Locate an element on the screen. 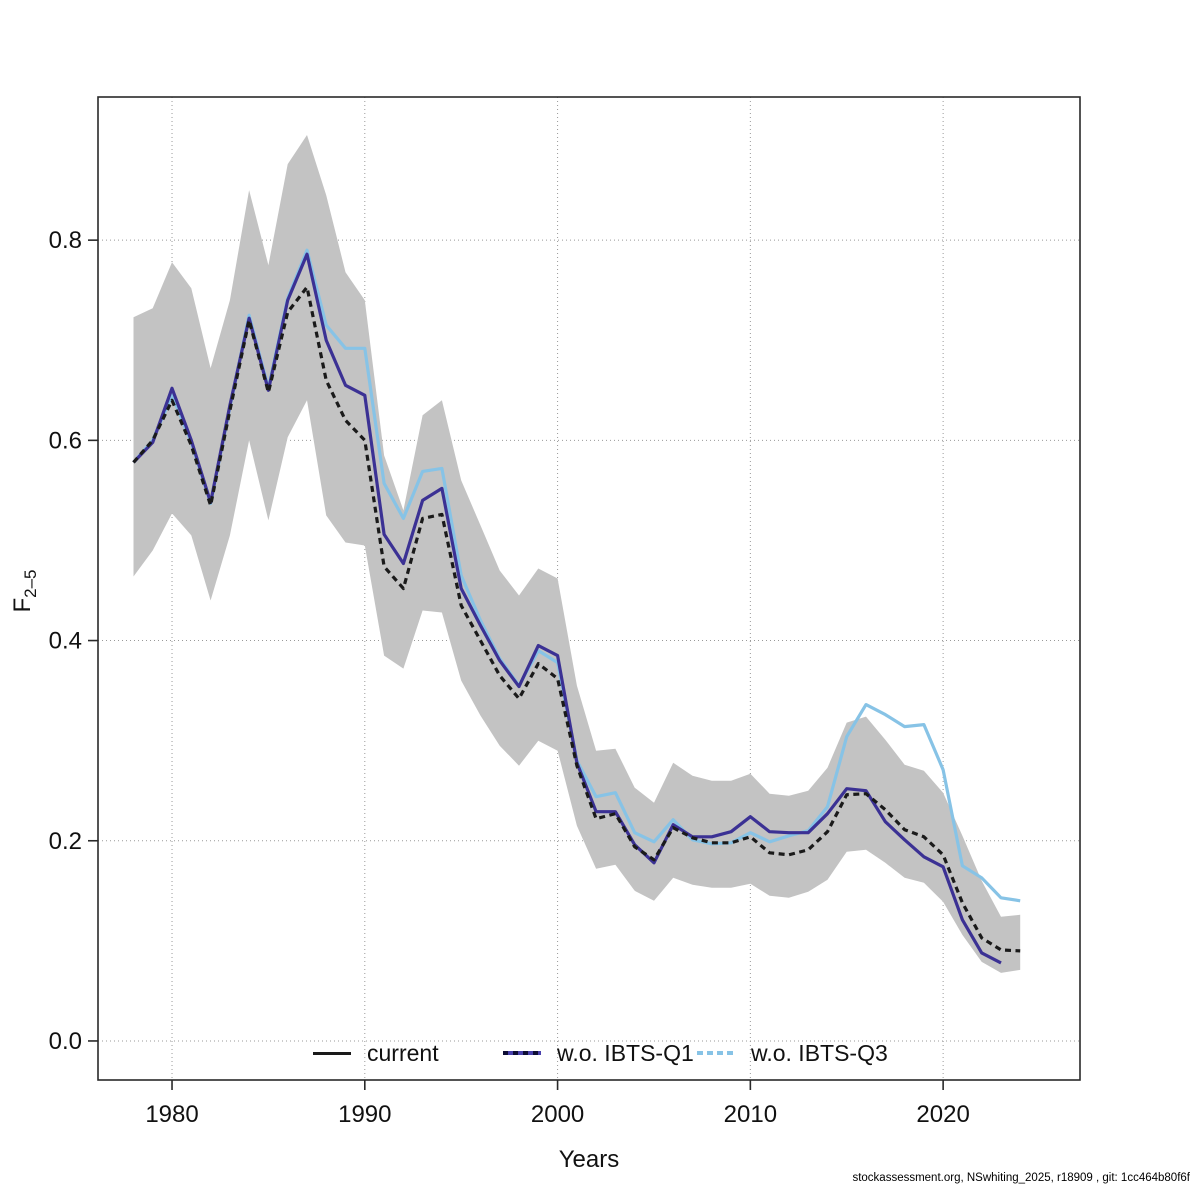 This screenshot has height=1200, width=1200. legend-key-wo-ibts-q1-line is located at coordinates (522, 1053).